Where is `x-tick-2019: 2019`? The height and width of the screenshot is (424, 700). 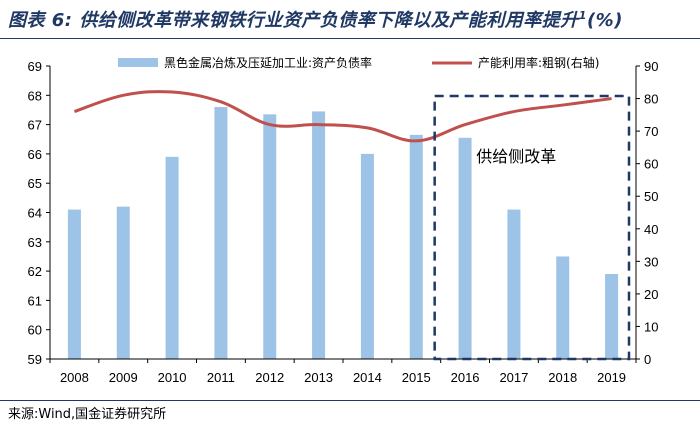
x-tick-2019: 2019 is located at coordinates (611, 377).